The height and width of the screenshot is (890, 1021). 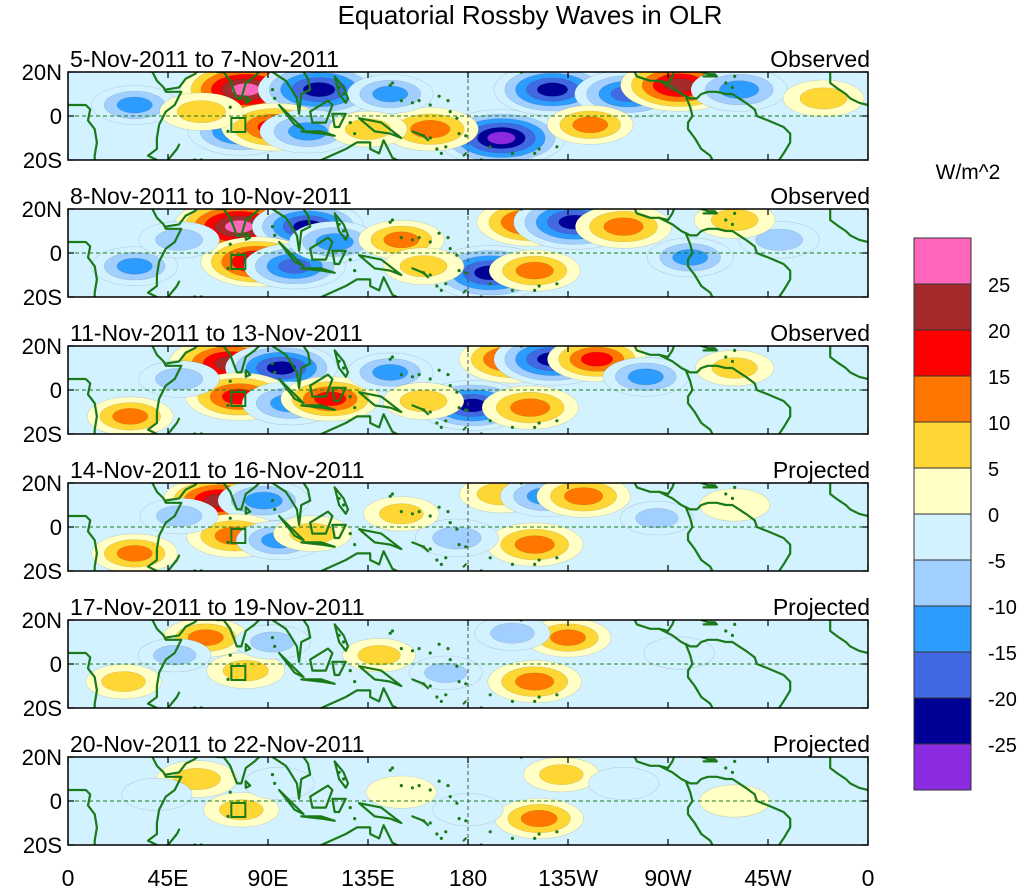 I want to click on colorbar: 25 20 15 10 5 0 -5 -10 -15 -20 -25, so click(x=965, y=514).